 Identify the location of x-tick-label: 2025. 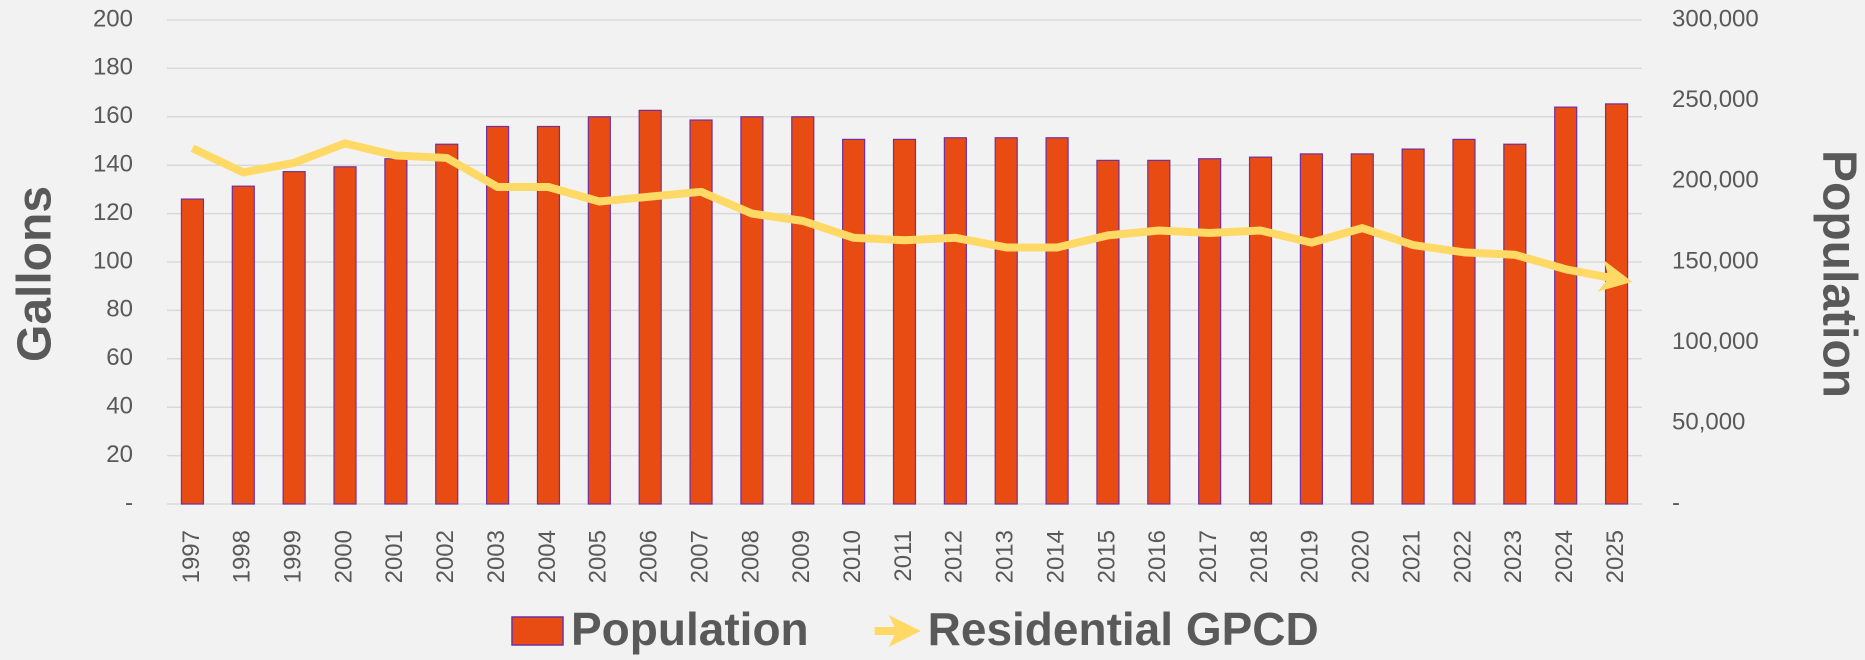
(1615, 556).